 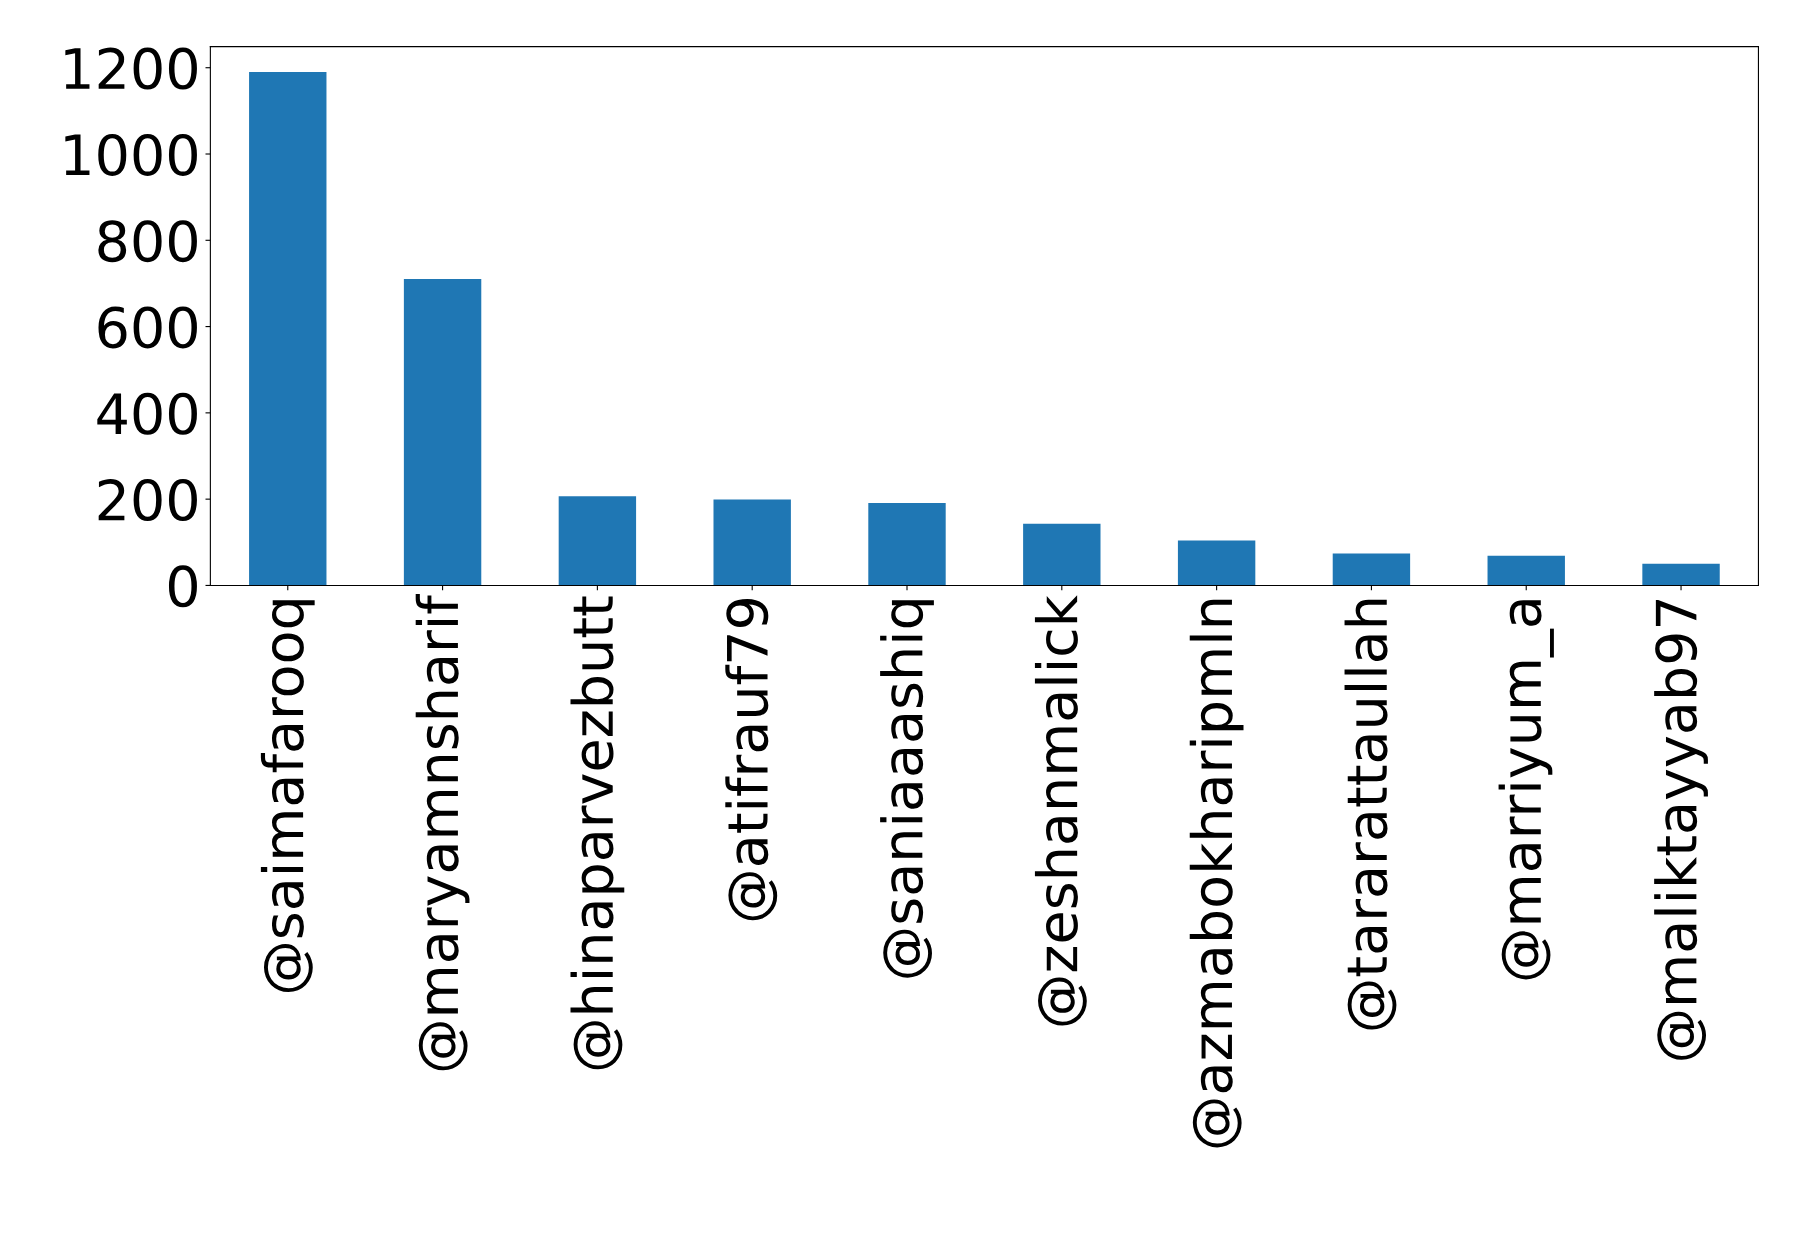 I want to click on x-tick-label: @hinaparvezbutt, so click(x=597, y=833).